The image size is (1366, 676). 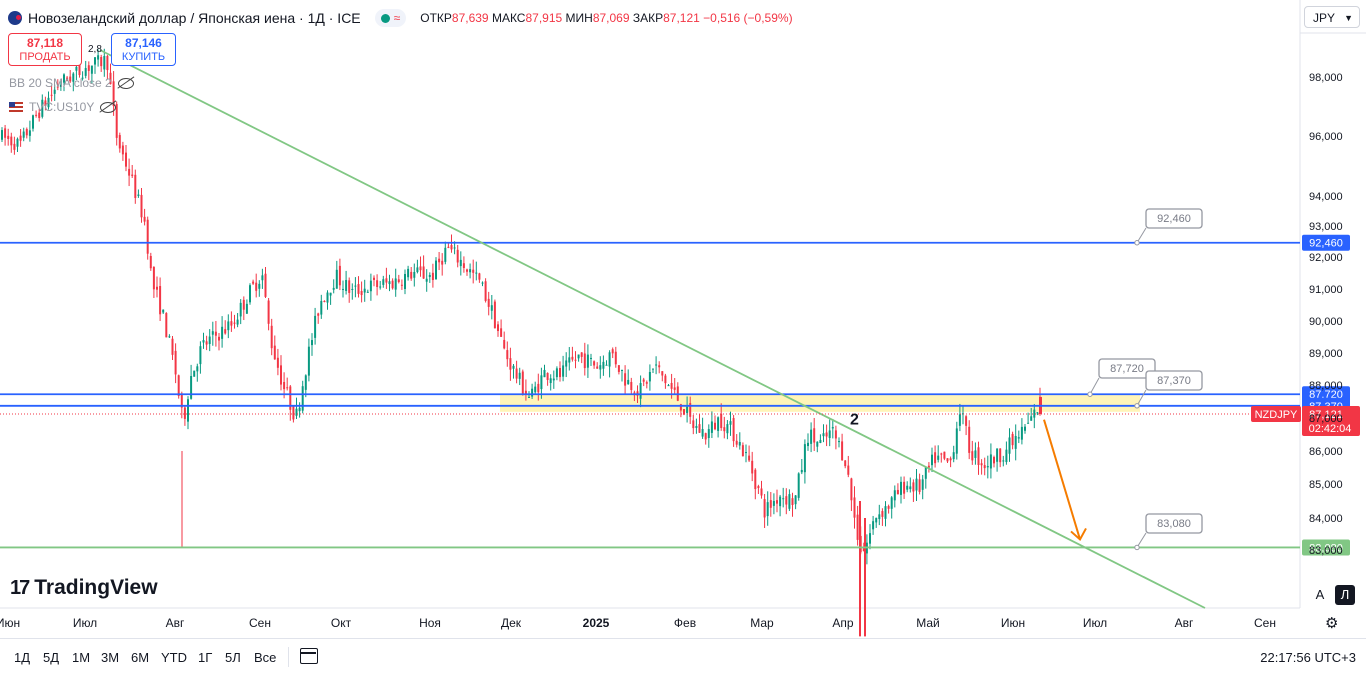 I want to click on indicator-tvc: TVC:US10Y, so click(x=63, y=107).